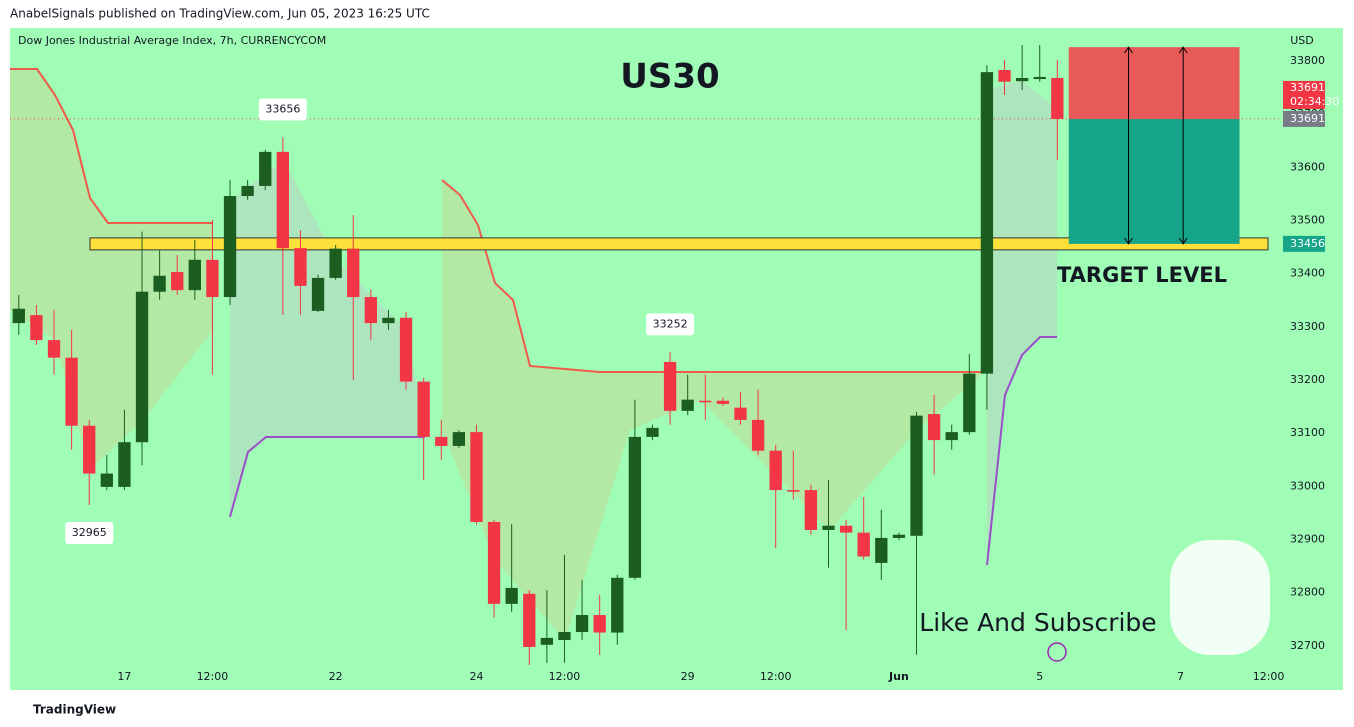 The height and width of the screenshot is (727, 1354). What do you see at coordinates (1307, 273) in the screenshot?
I see `y-tick-label: 33400` at bounding box center [1307, 273].